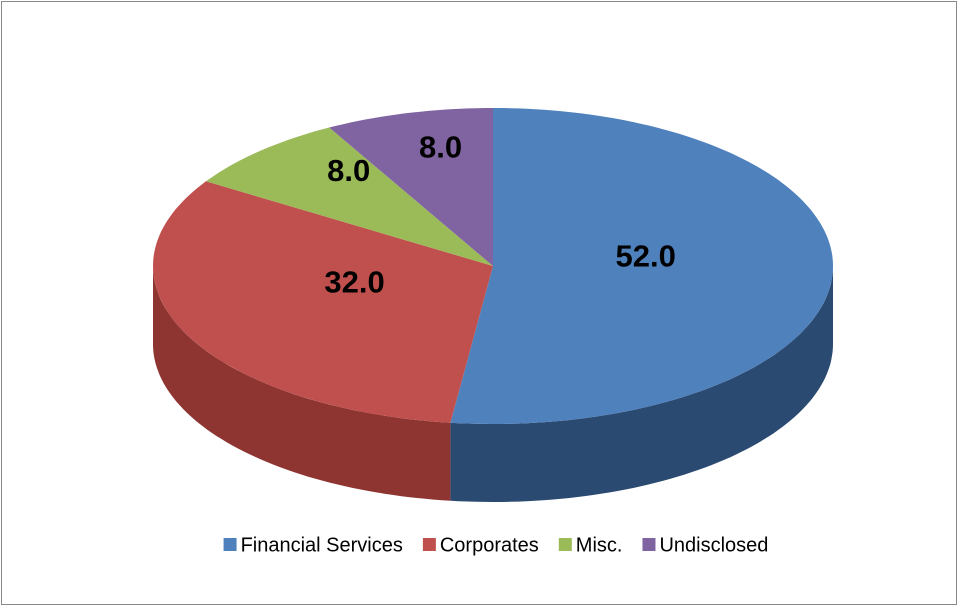  Describe the element at coordinates (354, 281) in the screenshot. I see `value-label: 32.0` at that location.